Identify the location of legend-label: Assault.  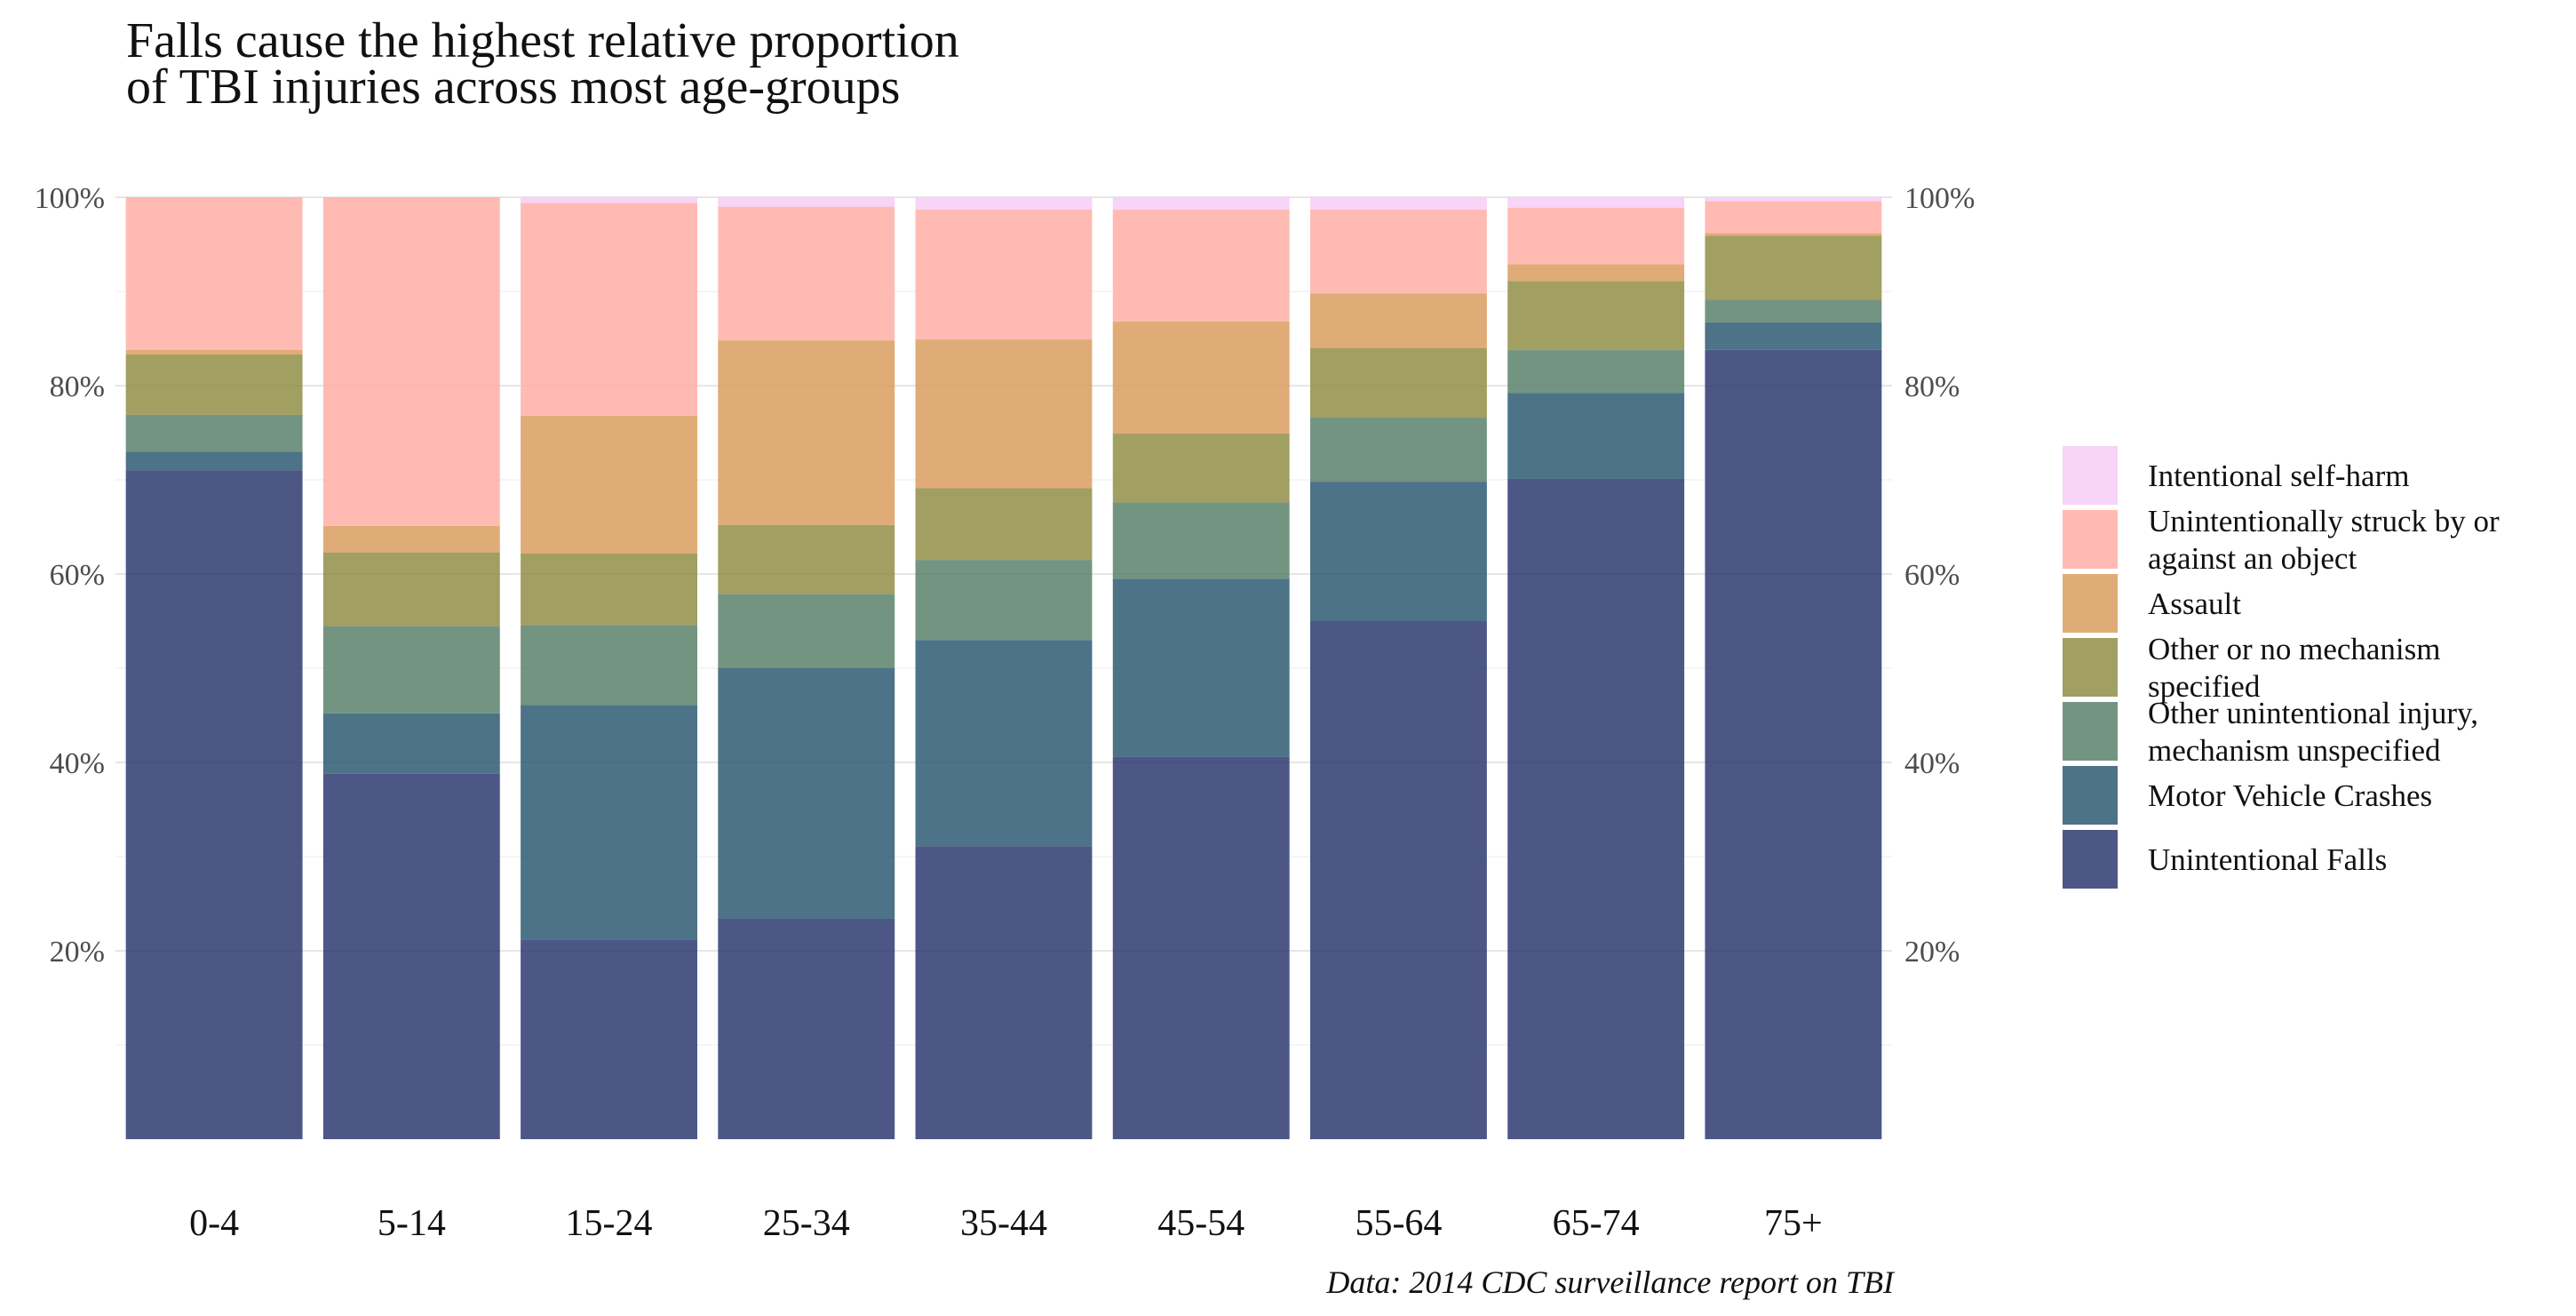
(2194, 603).